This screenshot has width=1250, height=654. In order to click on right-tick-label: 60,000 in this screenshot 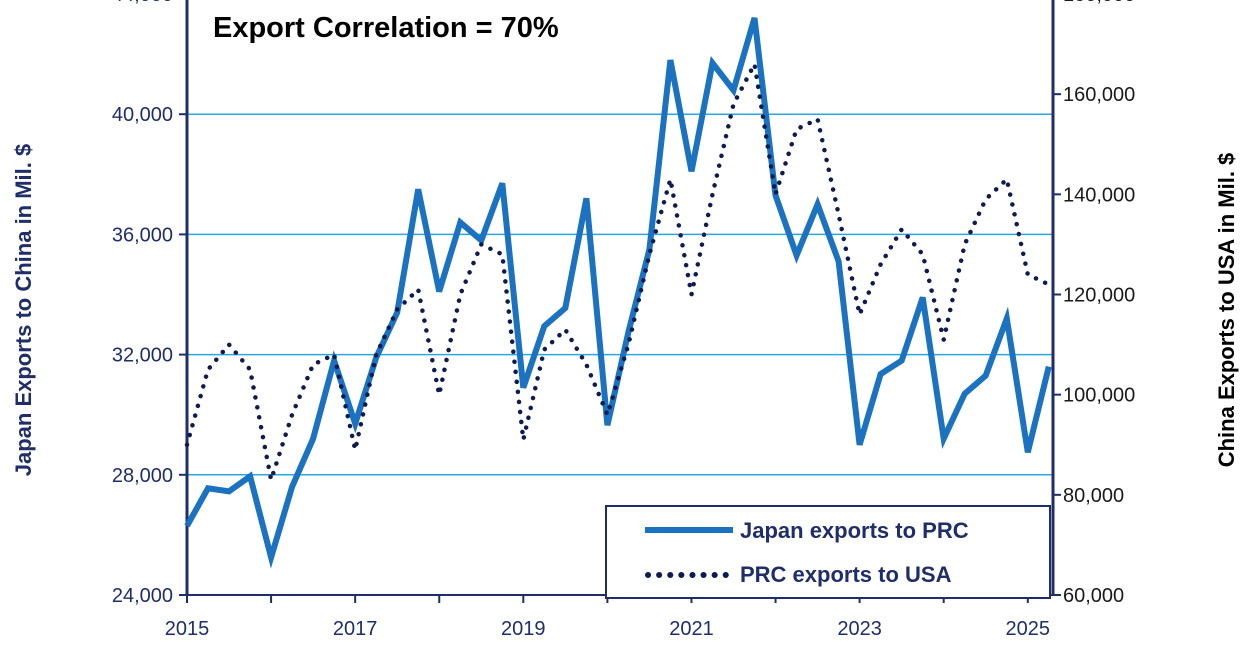, I will do `click(1093, 596)`.